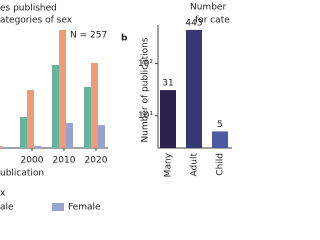 This screenshot has height=240, width=320. What do you see at coordinates (221, 164) in the screenshot?
I see `x-tick-label: Child` at bounding box center [221, 164].